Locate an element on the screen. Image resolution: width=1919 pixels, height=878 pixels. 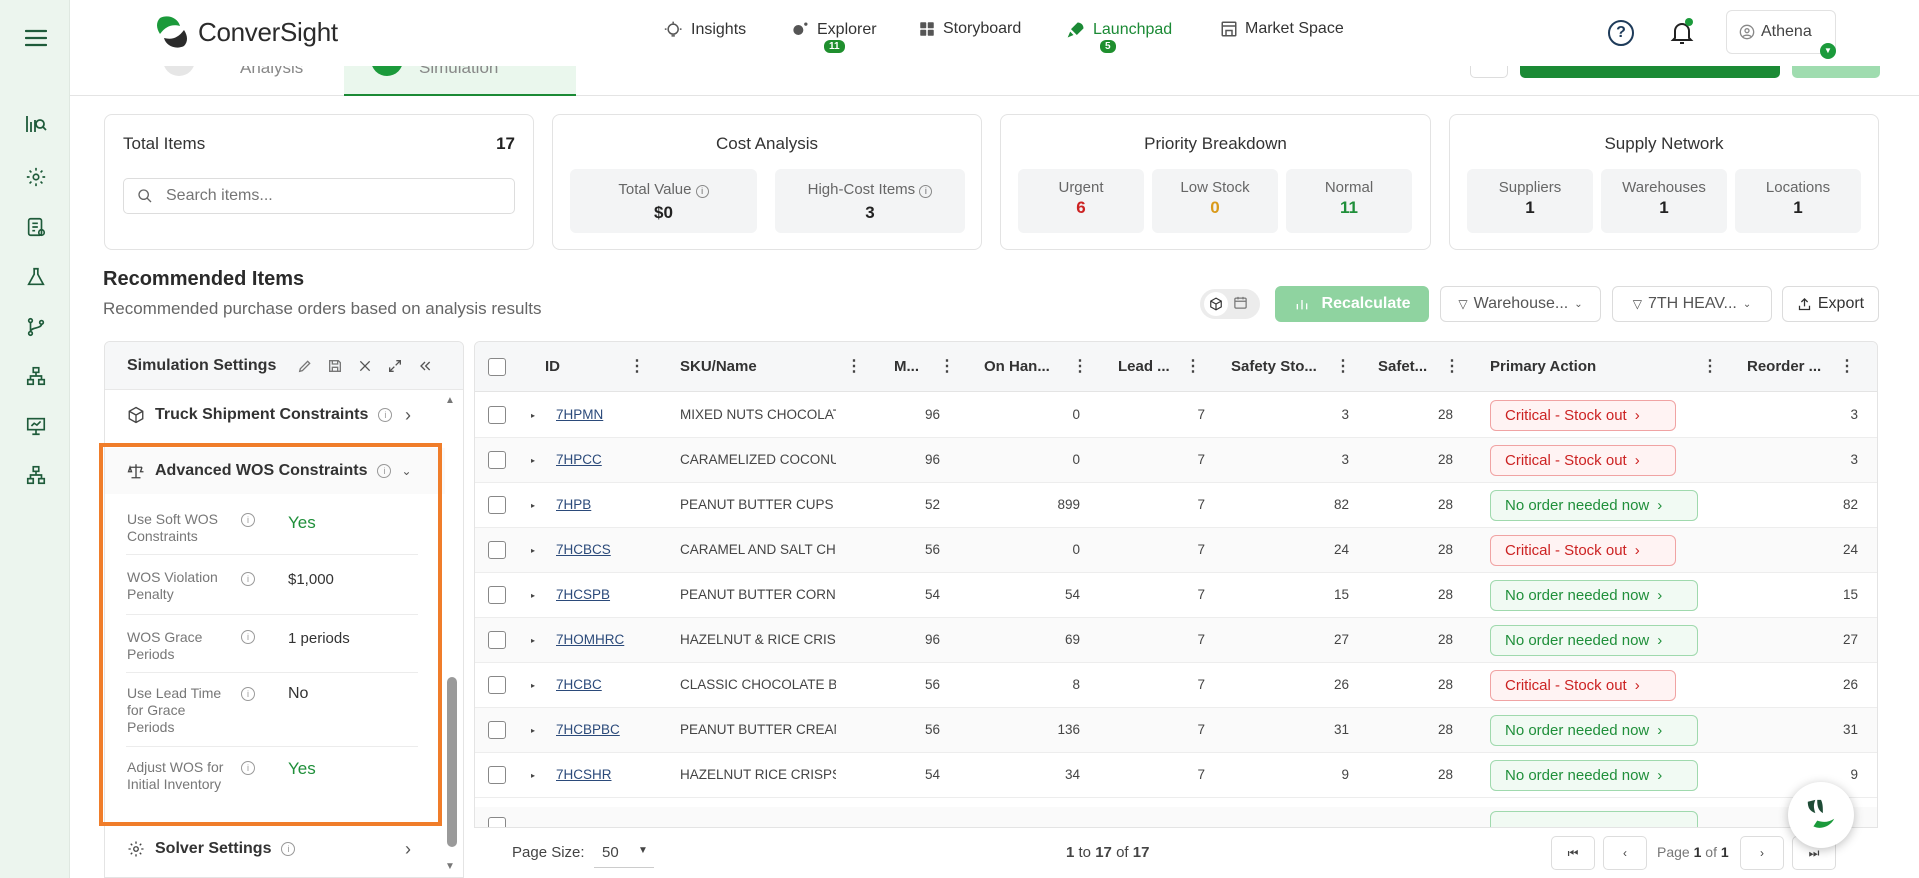
flask-icon is located at coordinates (36, 277).